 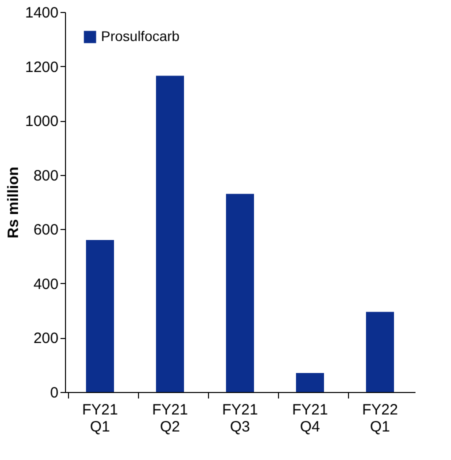 I want to click on x-tick-label: FY21 Q3, so click(x=240, y=419).